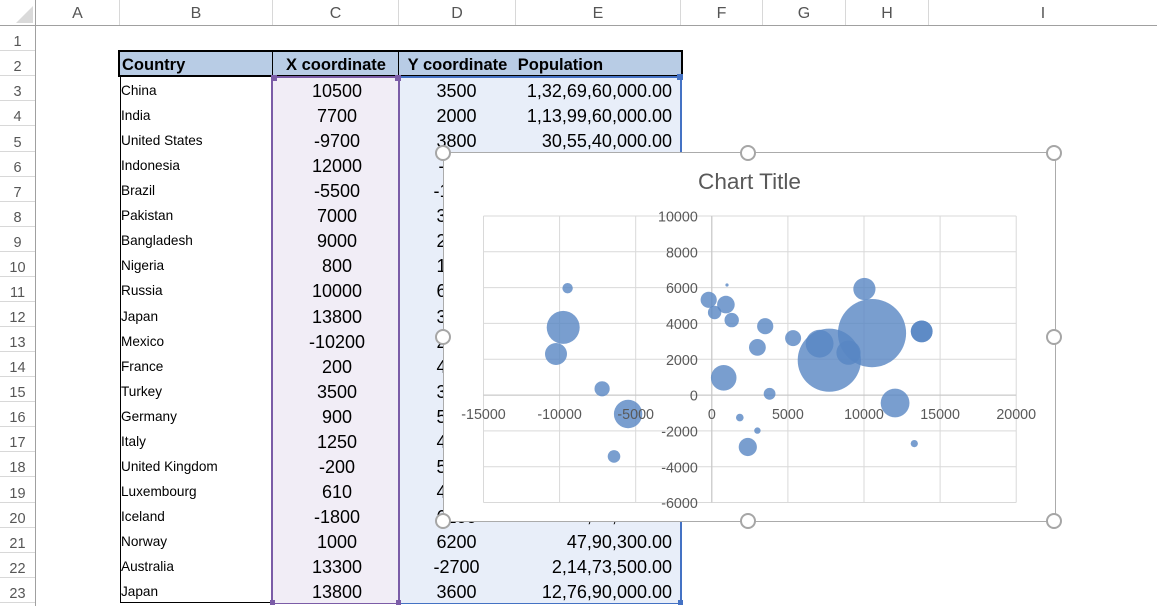  What do you see at coordinates (682, 325) in the screenshot?
I see `svg-text: 4000` at bounding box center [682, 325].